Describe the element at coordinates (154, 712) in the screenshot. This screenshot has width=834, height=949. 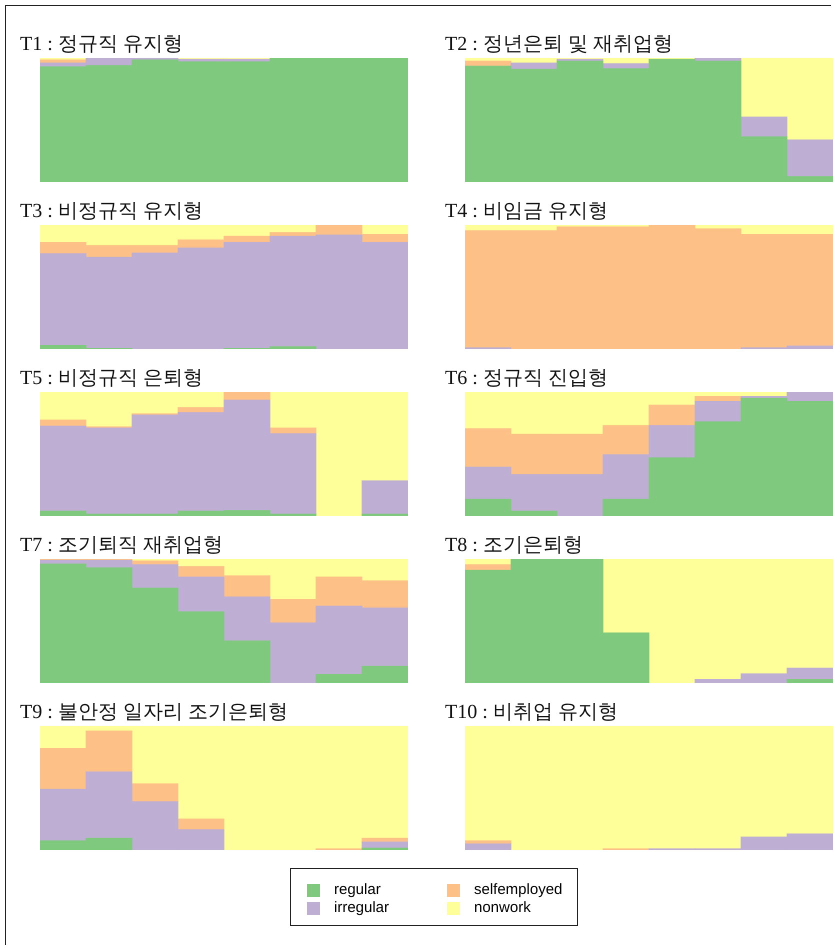
I see `chart-title: T9 : 불안정 일자리 조기은퇴형` at that location.